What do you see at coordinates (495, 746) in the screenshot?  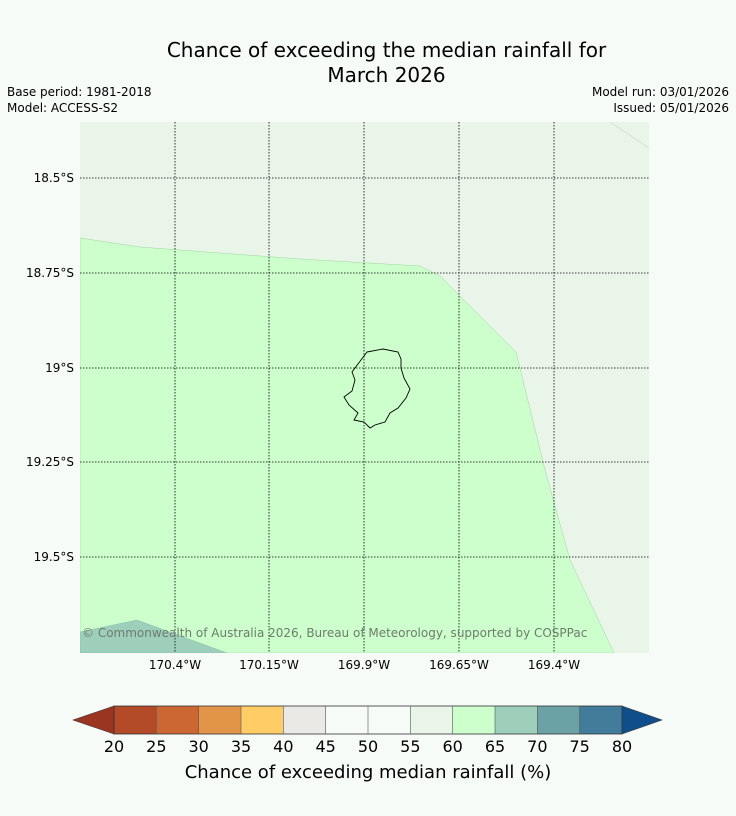 I see `colorbar-tick-label: 65` at bounding box center [495, 746].